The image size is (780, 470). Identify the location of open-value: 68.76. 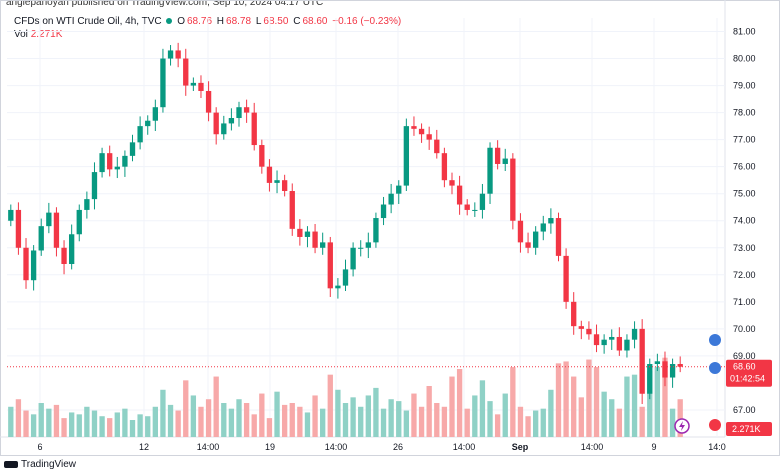
(199, 21).